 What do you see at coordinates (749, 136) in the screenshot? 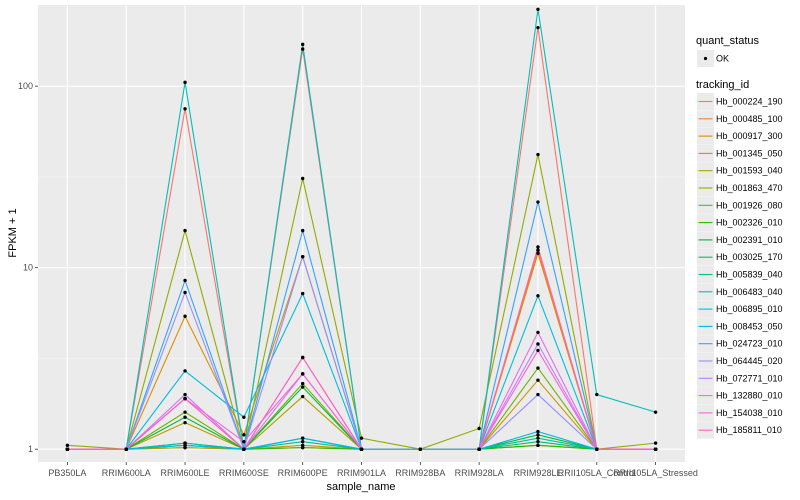
I see `legend-label: Hb_000917_300` at bounding box center [749, 136].